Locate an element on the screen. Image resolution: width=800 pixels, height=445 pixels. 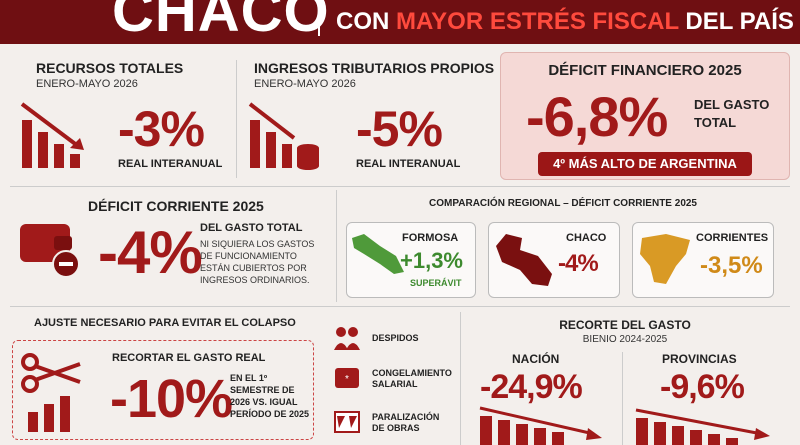
measure-icons: * is located at coordinates (347, 380).